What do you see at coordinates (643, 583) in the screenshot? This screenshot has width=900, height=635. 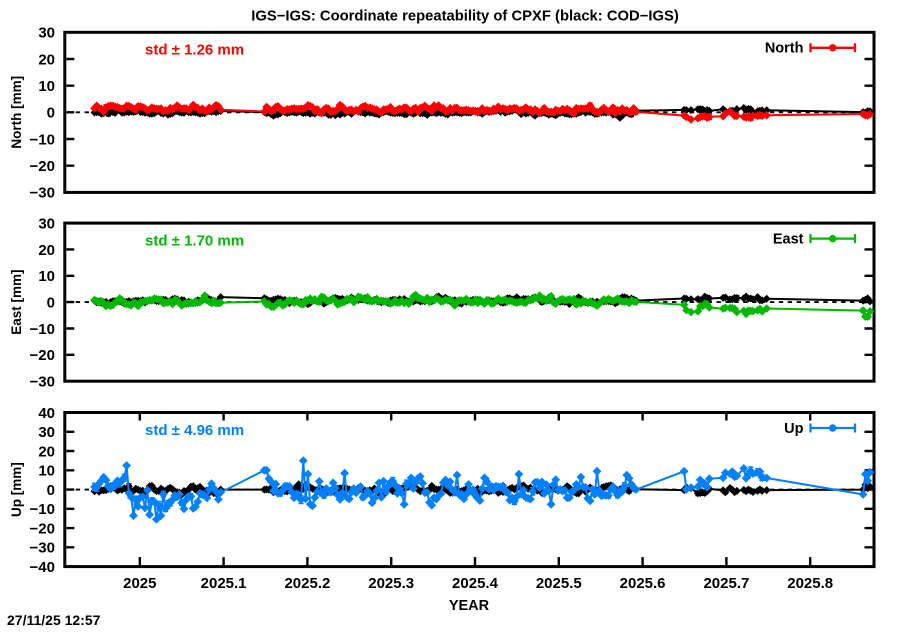 I see `svg-text: 2025.6` at bounding box center [643, 583].